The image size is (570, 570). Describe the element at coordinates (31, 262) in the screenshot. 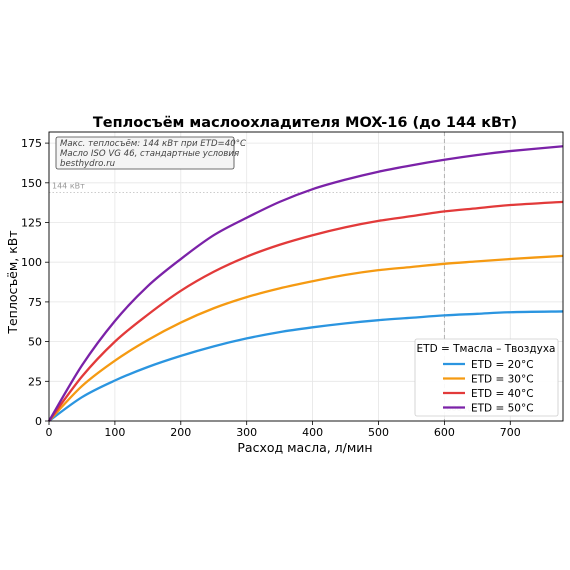

I see `y-tick-label: 100` at that location.